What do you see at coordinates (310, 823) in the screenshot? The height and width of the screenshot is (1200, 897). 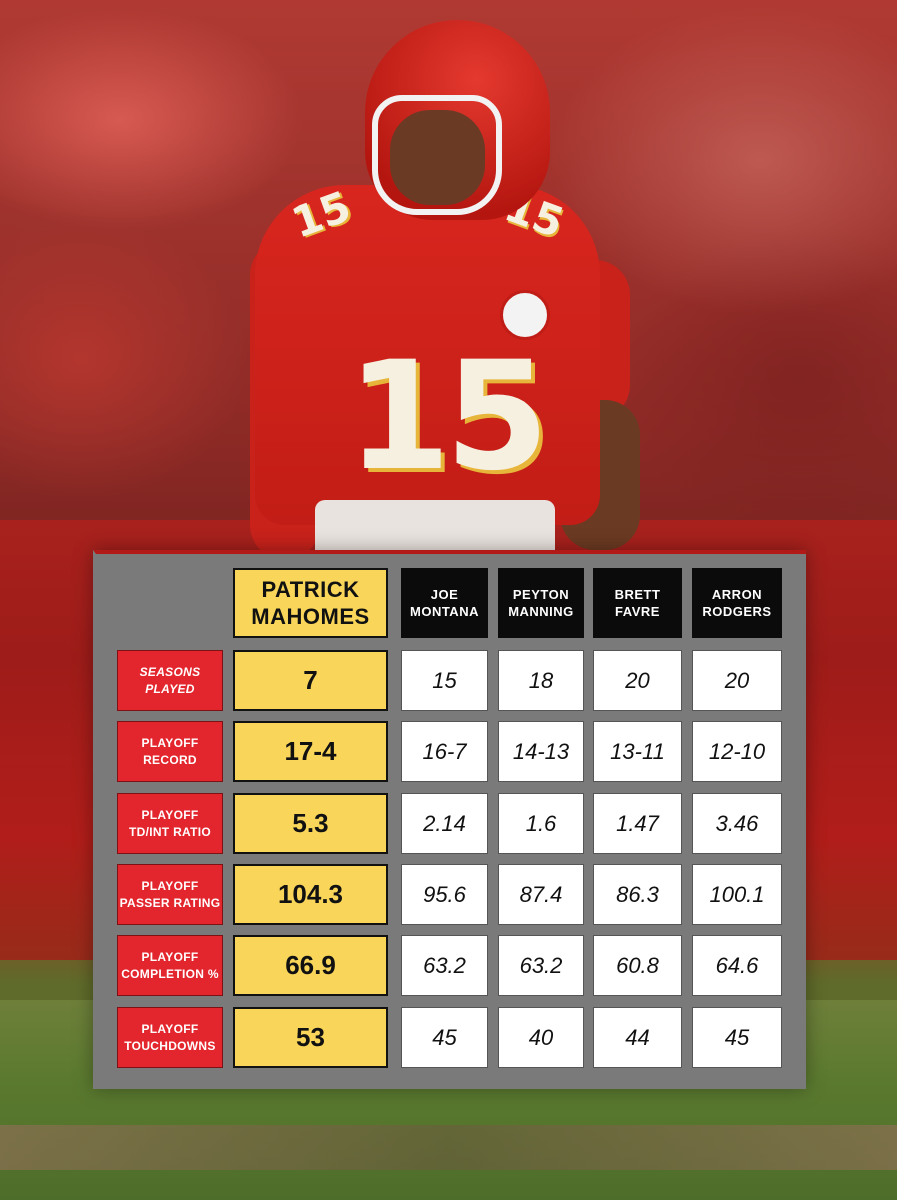 I see `mahomes-td-int-ratio: 5.3` at bounding box center [310, 823].